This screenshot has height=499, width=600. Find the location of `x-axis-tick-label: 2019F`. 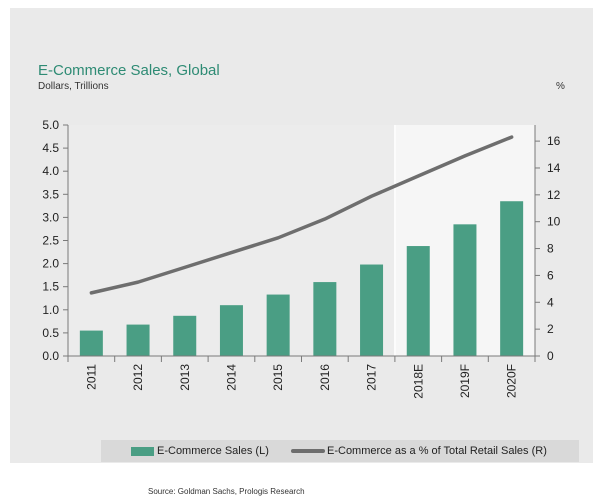

x-axis-tick-label: 2019F is located at coordinates (465, 381).